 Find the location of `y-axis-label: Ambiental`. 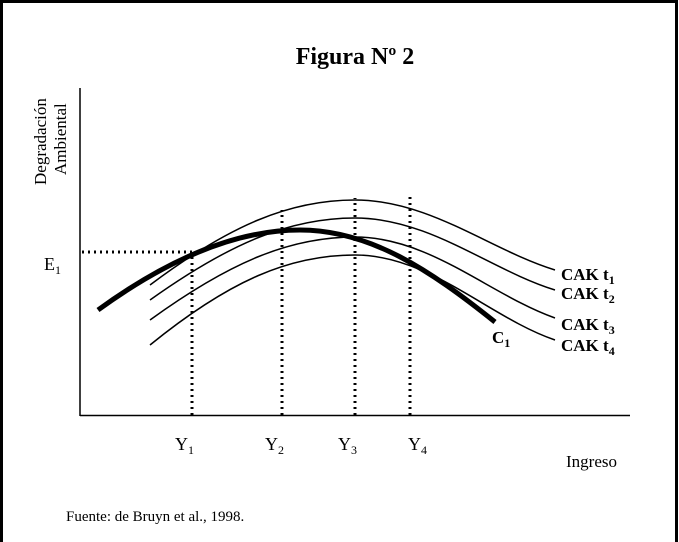

y-axis-label: Ambiental is located at coordinates (60, 139).